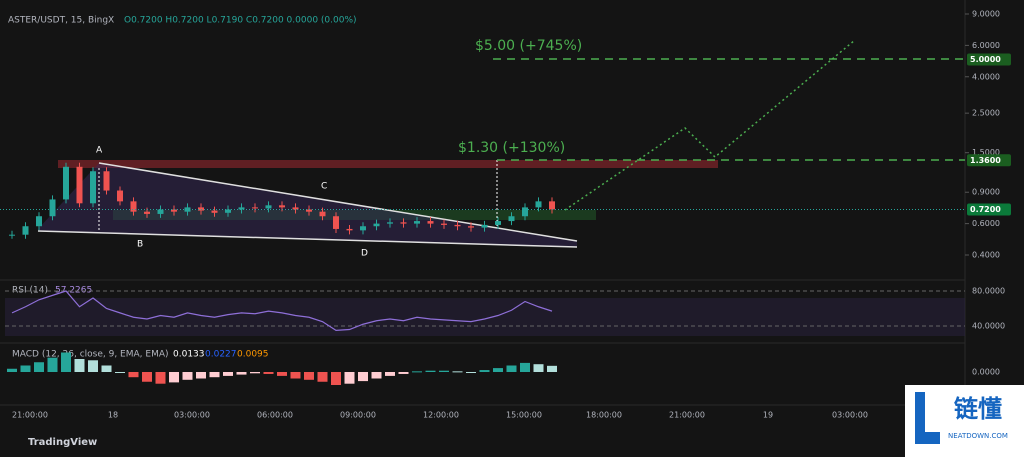 Image resolution: width=1024 pixels, height=457 pixels. What do you see at coordinates (988, 291) in the screenshot?
I see `rsi-tick: 80.0000` at bounding box center [988, 291].